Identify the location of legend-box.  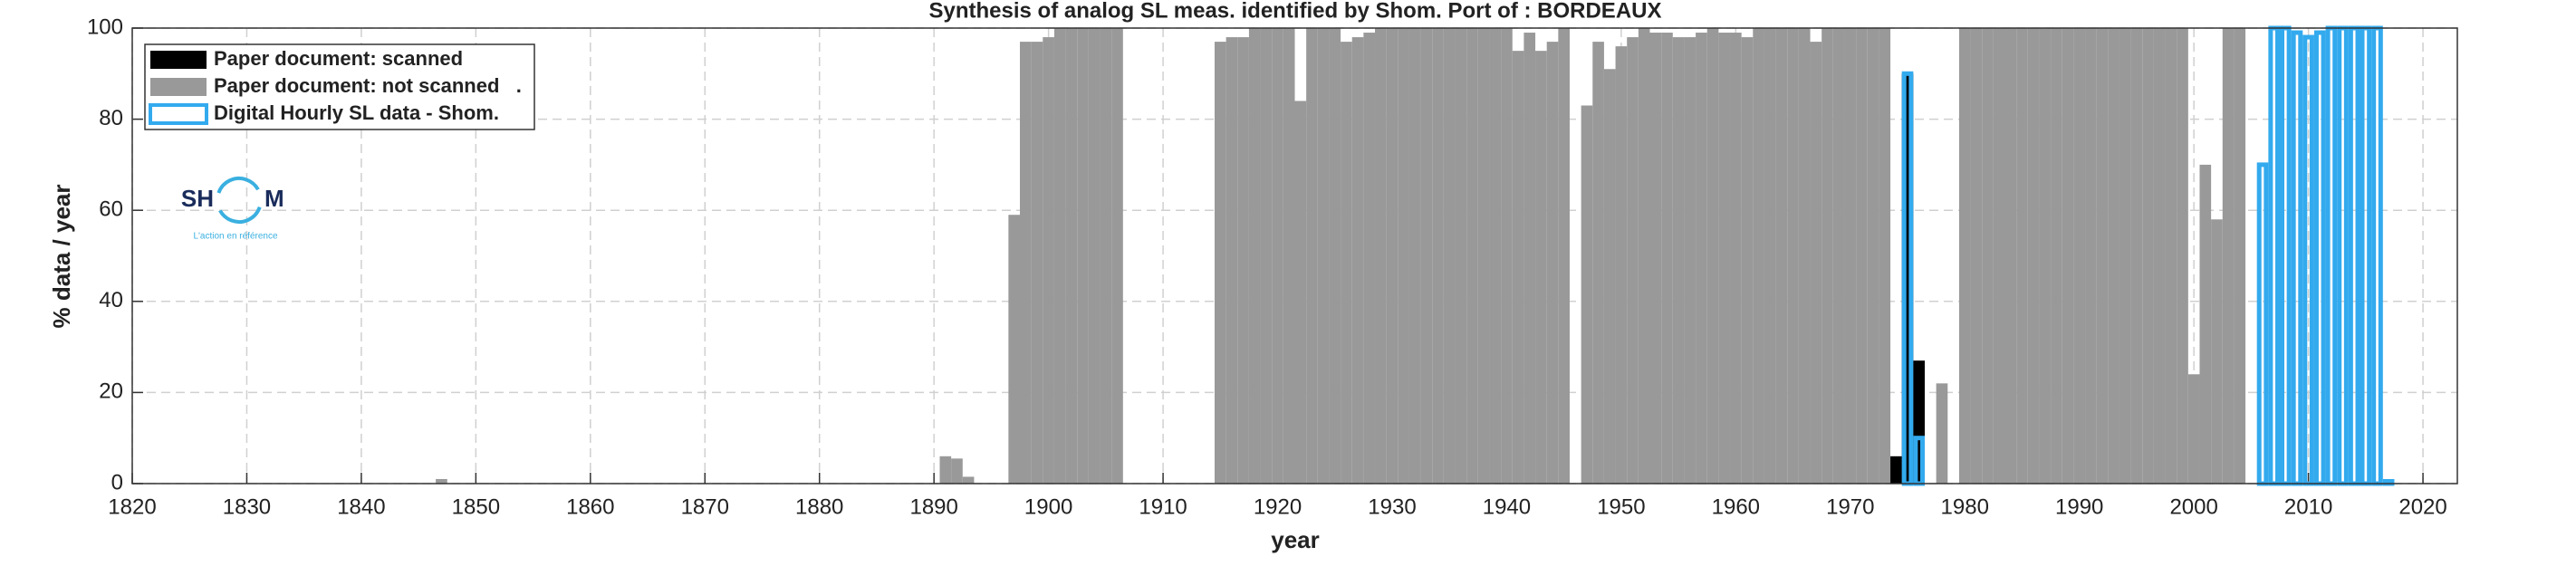
(339, 87).